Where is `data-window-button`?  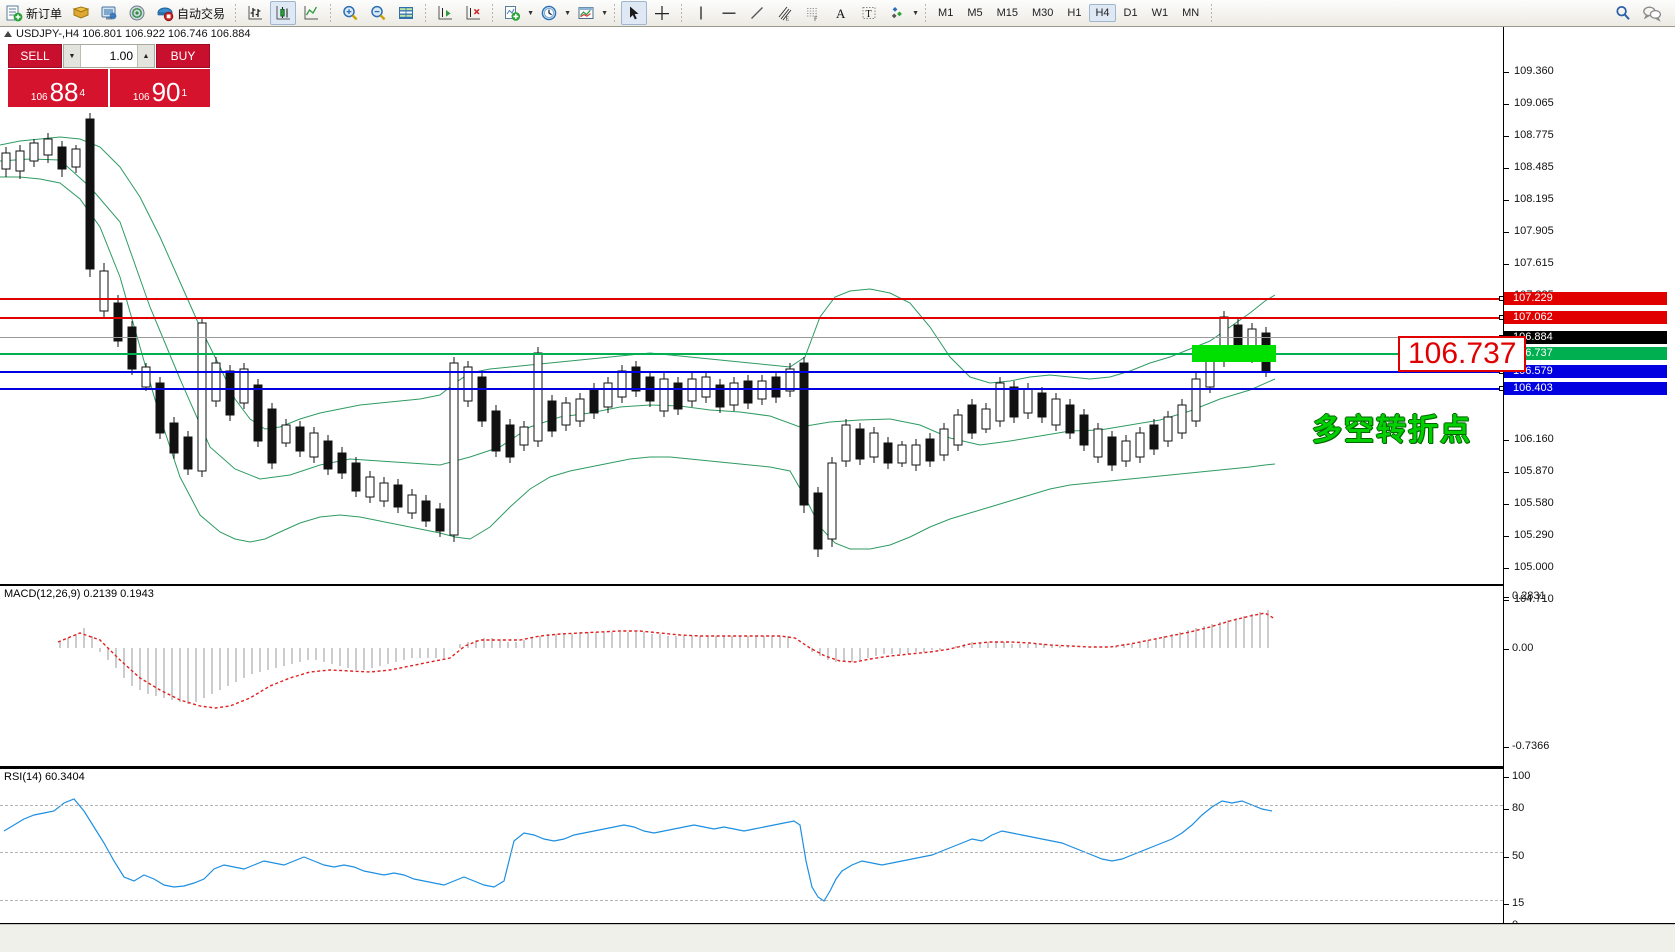 data-window-button is located at coordinates (406, 13).